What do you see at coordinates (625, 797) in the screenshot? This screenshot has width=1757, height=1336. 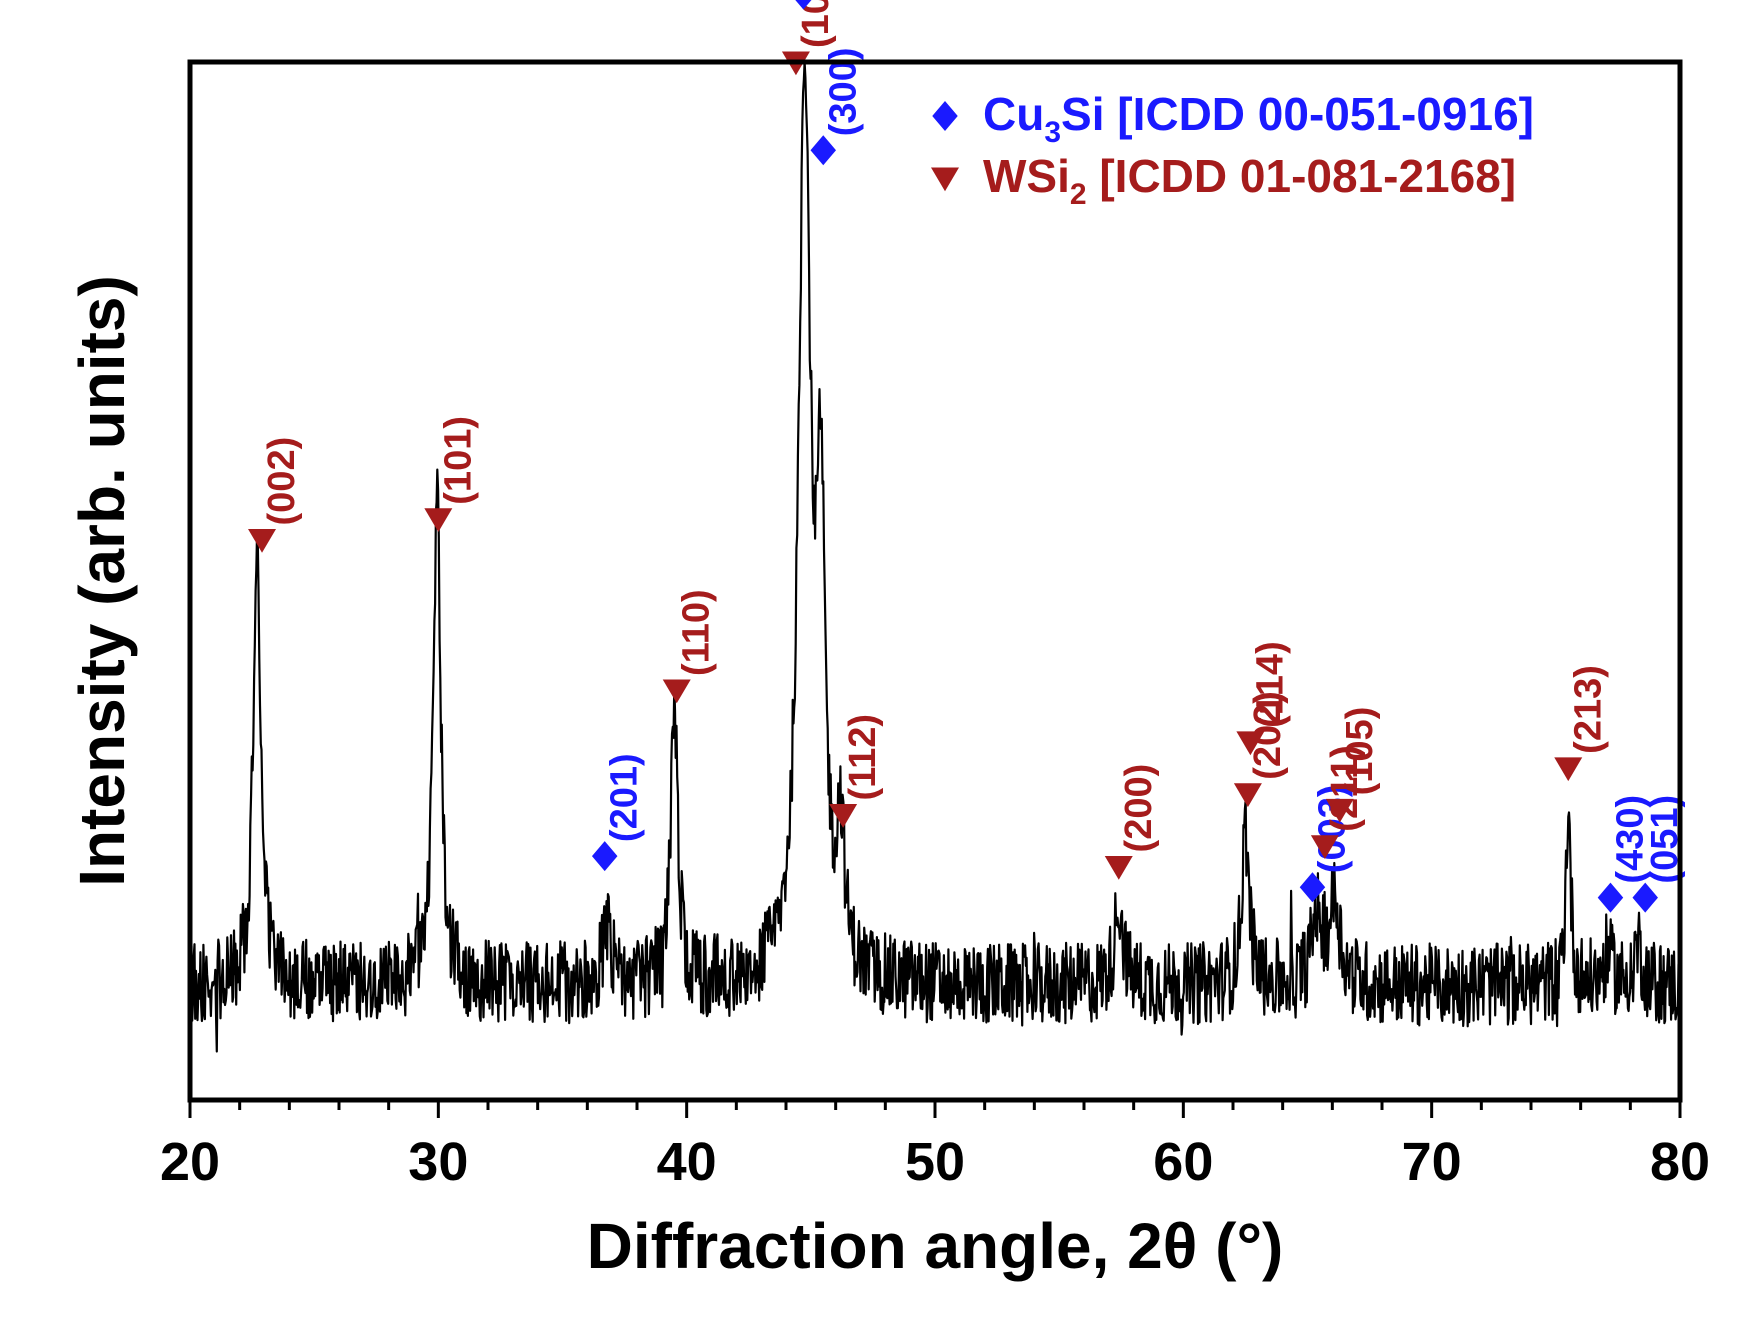 I see `peak-label: (201)` at bounding box center [625, 797].